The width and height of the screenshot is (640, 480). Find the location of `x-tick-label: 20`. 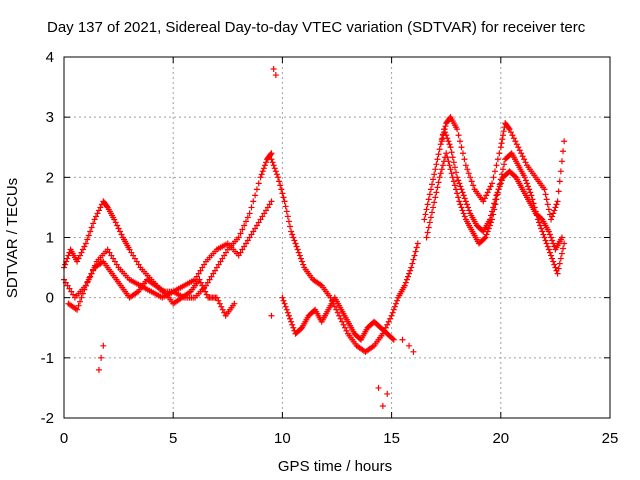

x-tick-label: 20 is located at coordinates (500, 438).